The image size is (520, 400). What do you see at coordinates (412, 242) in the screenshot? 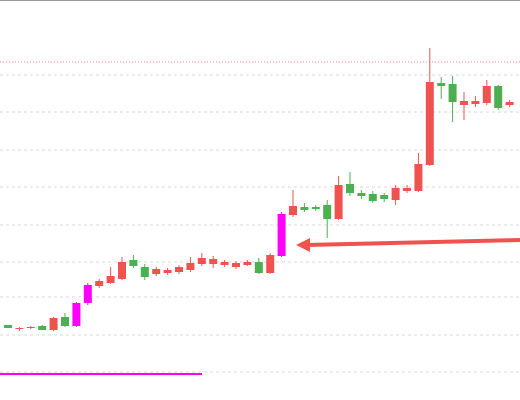
I see `arrow-shaft` at bounding box center [412, 242].